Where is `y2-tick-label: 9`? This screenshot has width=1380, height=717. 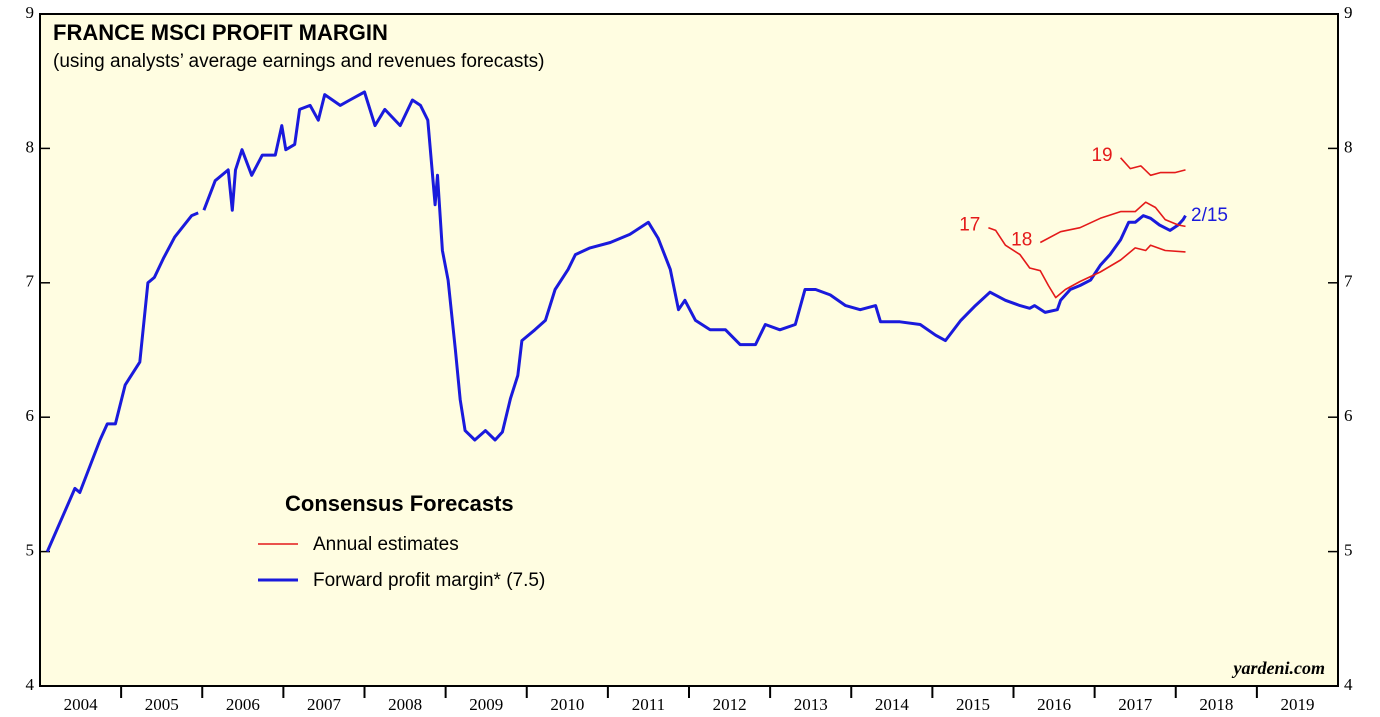 y2-tick-label: 9 is located at coordinates (1348, 12).